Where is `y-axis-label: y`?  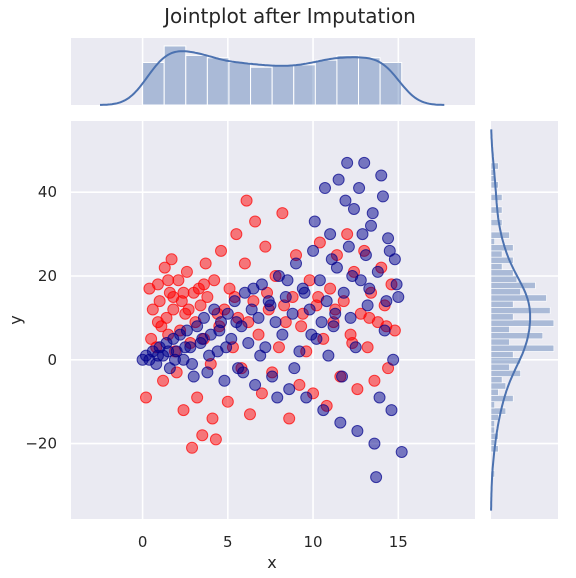
y-axis-label: y is located at coordinates (15, 319).